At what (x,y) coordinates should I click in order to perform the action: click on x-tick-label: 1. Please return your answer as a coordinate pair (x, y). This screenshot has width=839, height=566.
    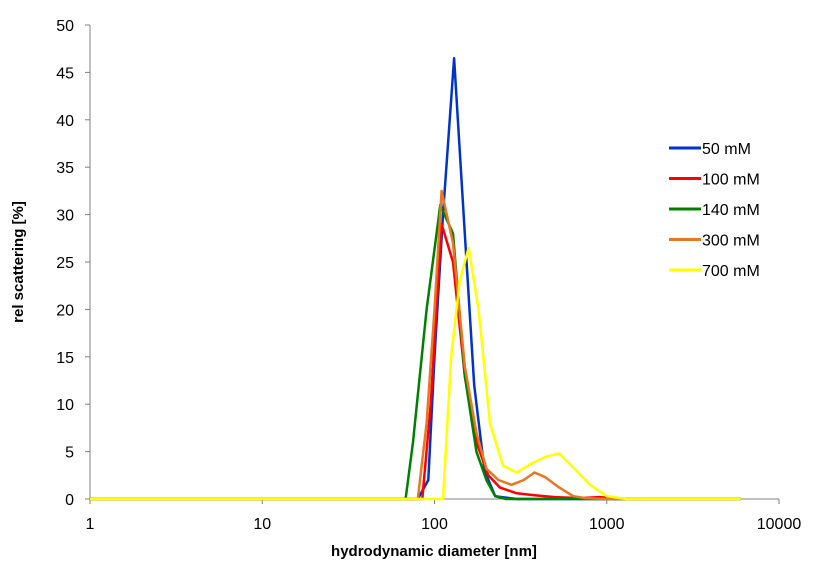
    Looking at the image, I should click on (90, 524).